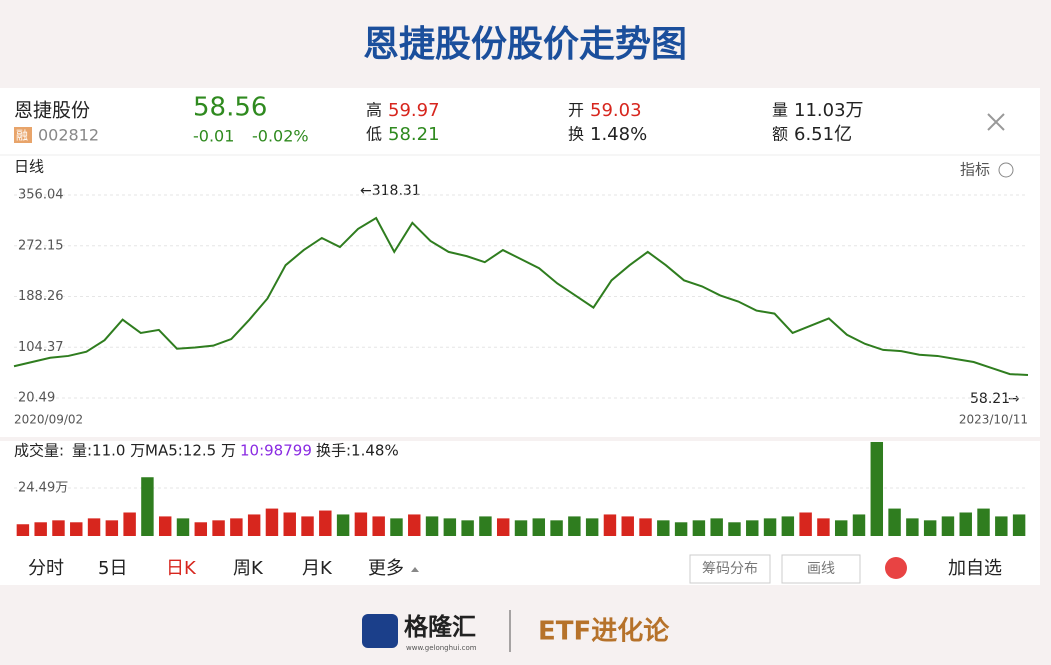 Image resolution: width=1051 pixels, height=665 pixels. Describe the element at coordinates (36, 398) in the screenshot. I see `y-tick-label: 20.49` at that location.